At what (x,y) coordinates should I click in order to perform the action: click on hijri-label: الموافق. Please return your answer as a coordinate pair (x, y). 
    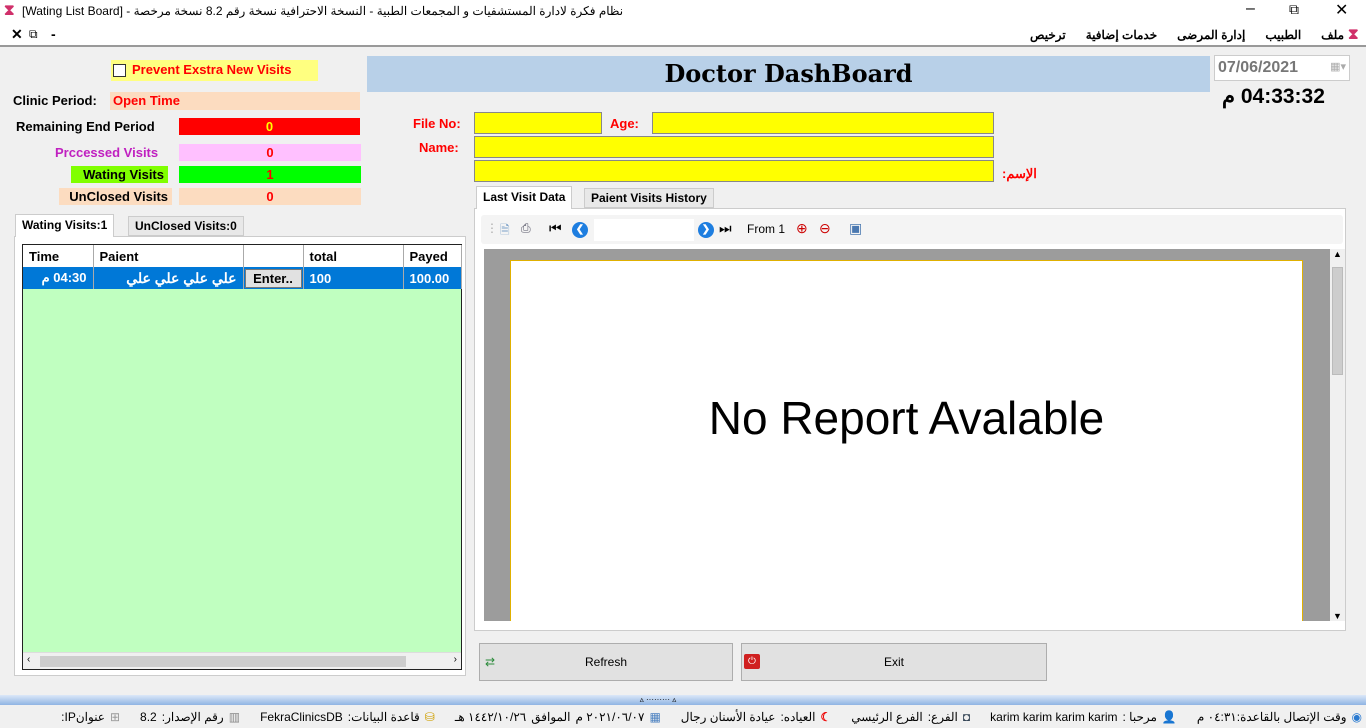
    Looking at the image, I should click on (551, 716).